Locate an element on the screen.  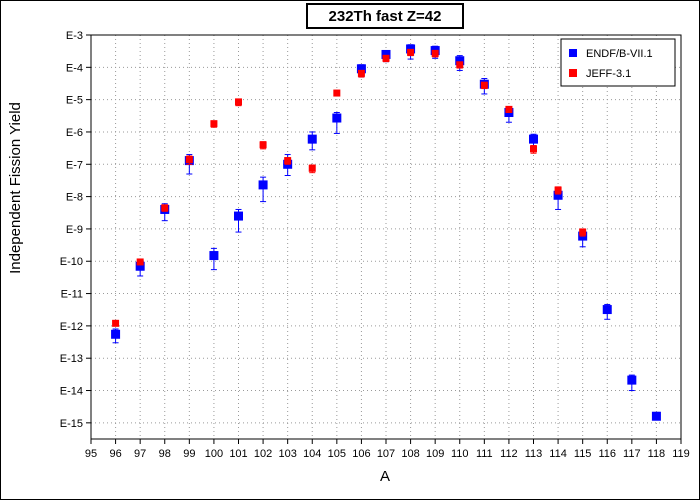
y-tick-label: E-7 is located at coordinates (74, 165).